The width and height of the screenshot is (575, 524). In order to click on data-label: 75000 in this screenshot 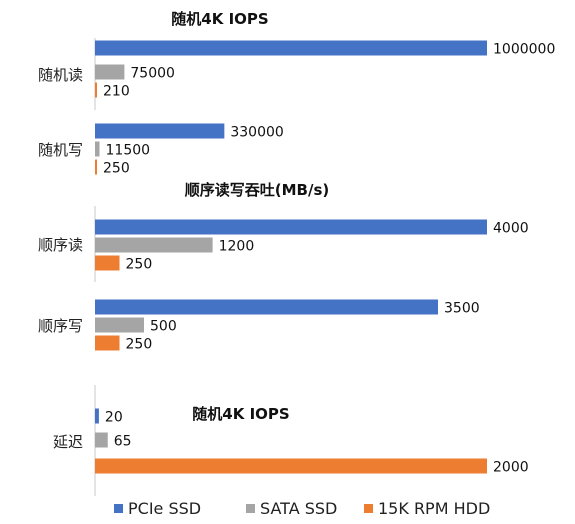, I will do `click(152, 74)`.